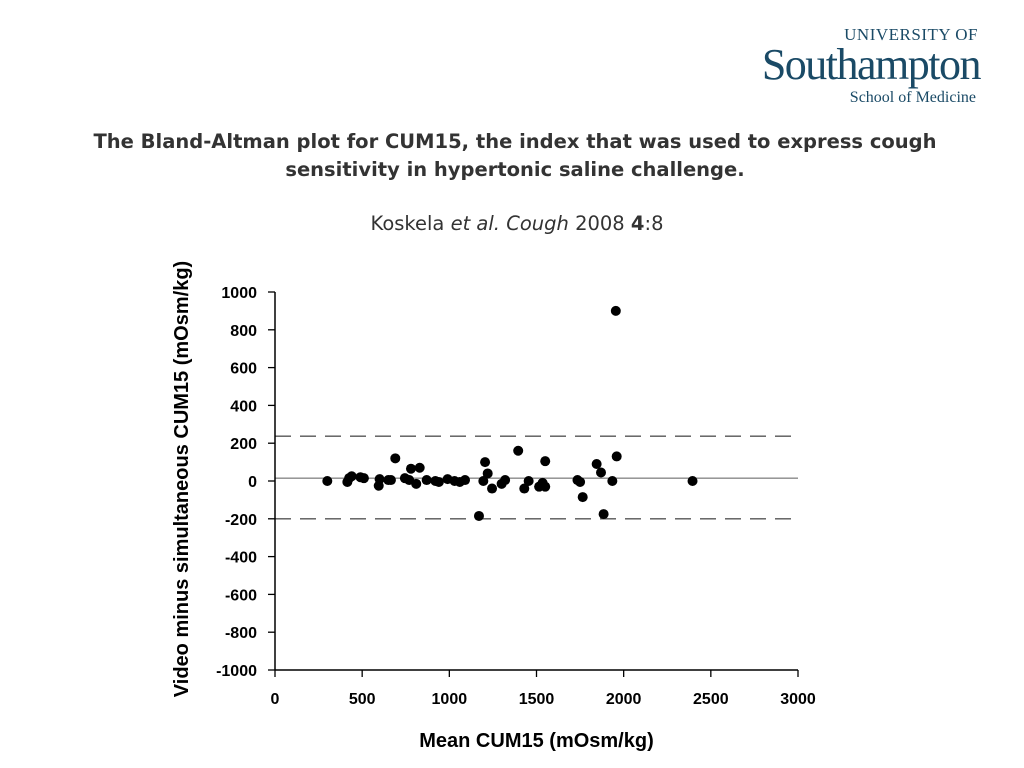 Image resolution: width=1024 pixels, height=768 pixels. Describe the element at coordinates (911, 34) in the screenshot. I see `logo-university-of: UNIVERSITY OF` at that location.